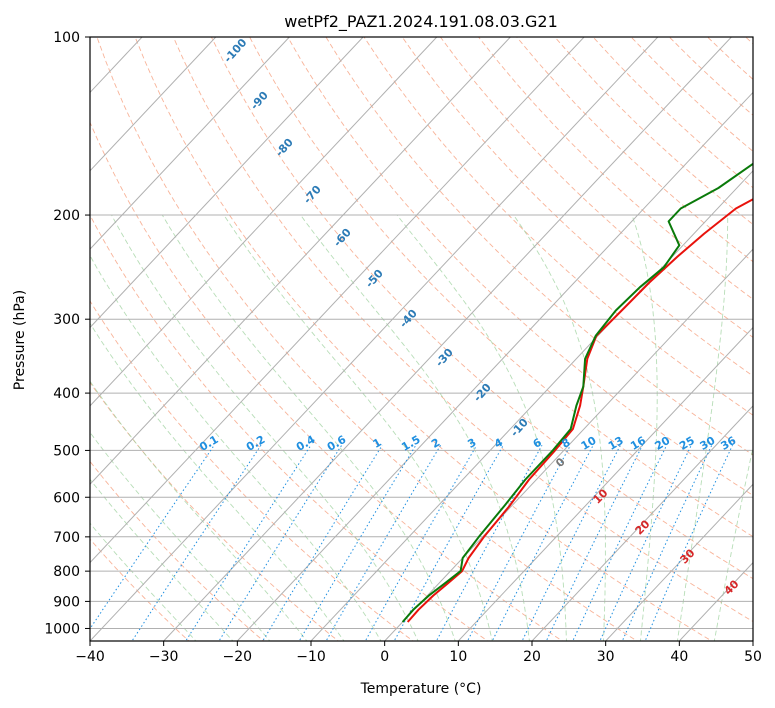 This screenshot has height=708, width=775. I want to click on y-tick-label: 400, so click(66, 394).